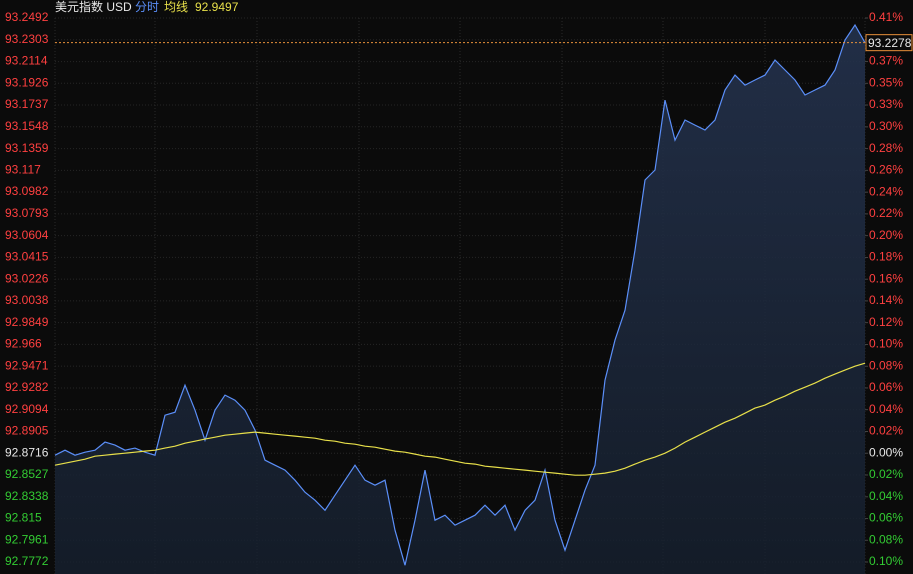  Describe the element at coordinates (27, 17) in the screenshot. I see `y-tick-label: 93.2492` at that location.